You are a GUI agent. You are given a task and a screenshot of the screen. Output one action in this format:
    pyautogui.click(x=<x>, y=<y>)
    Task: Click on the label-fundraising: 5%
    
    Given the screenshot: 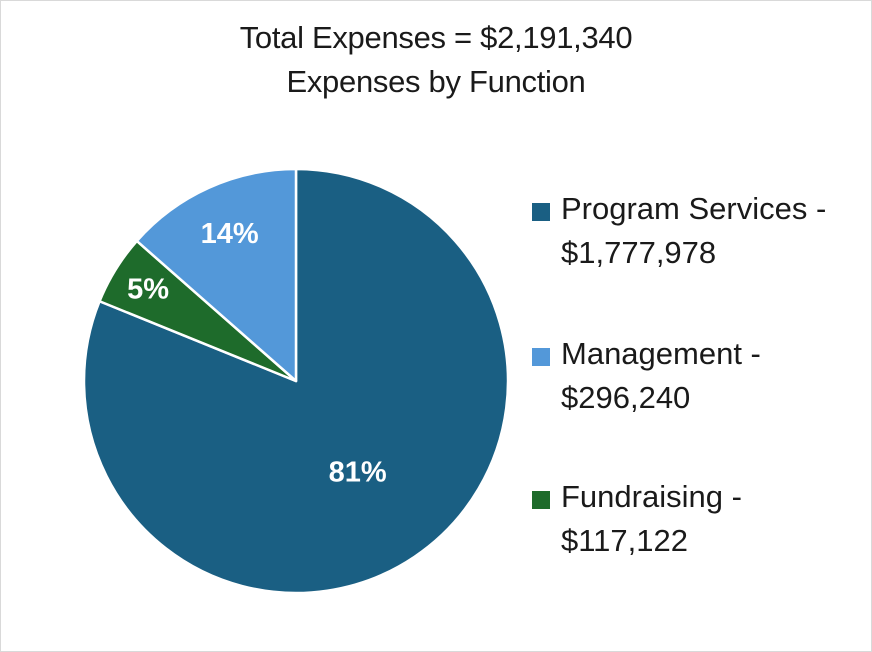 What is the action you would take?
    pyautogui.click(x=148, y=290)
    